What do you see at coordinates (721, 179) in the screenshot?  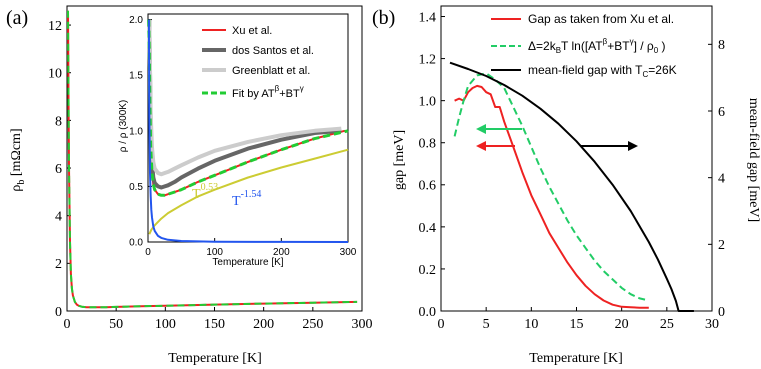 I see `y2-tick-label: 4` at bounding box center [721, 179].